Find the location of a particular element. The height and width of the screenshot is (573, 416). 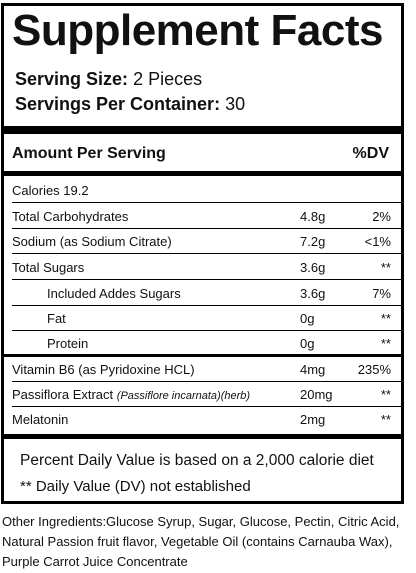

table-row: Vitamin B6 (as Pyridoxine HCL) 4mg 235% is located at coordinates (206, 369).